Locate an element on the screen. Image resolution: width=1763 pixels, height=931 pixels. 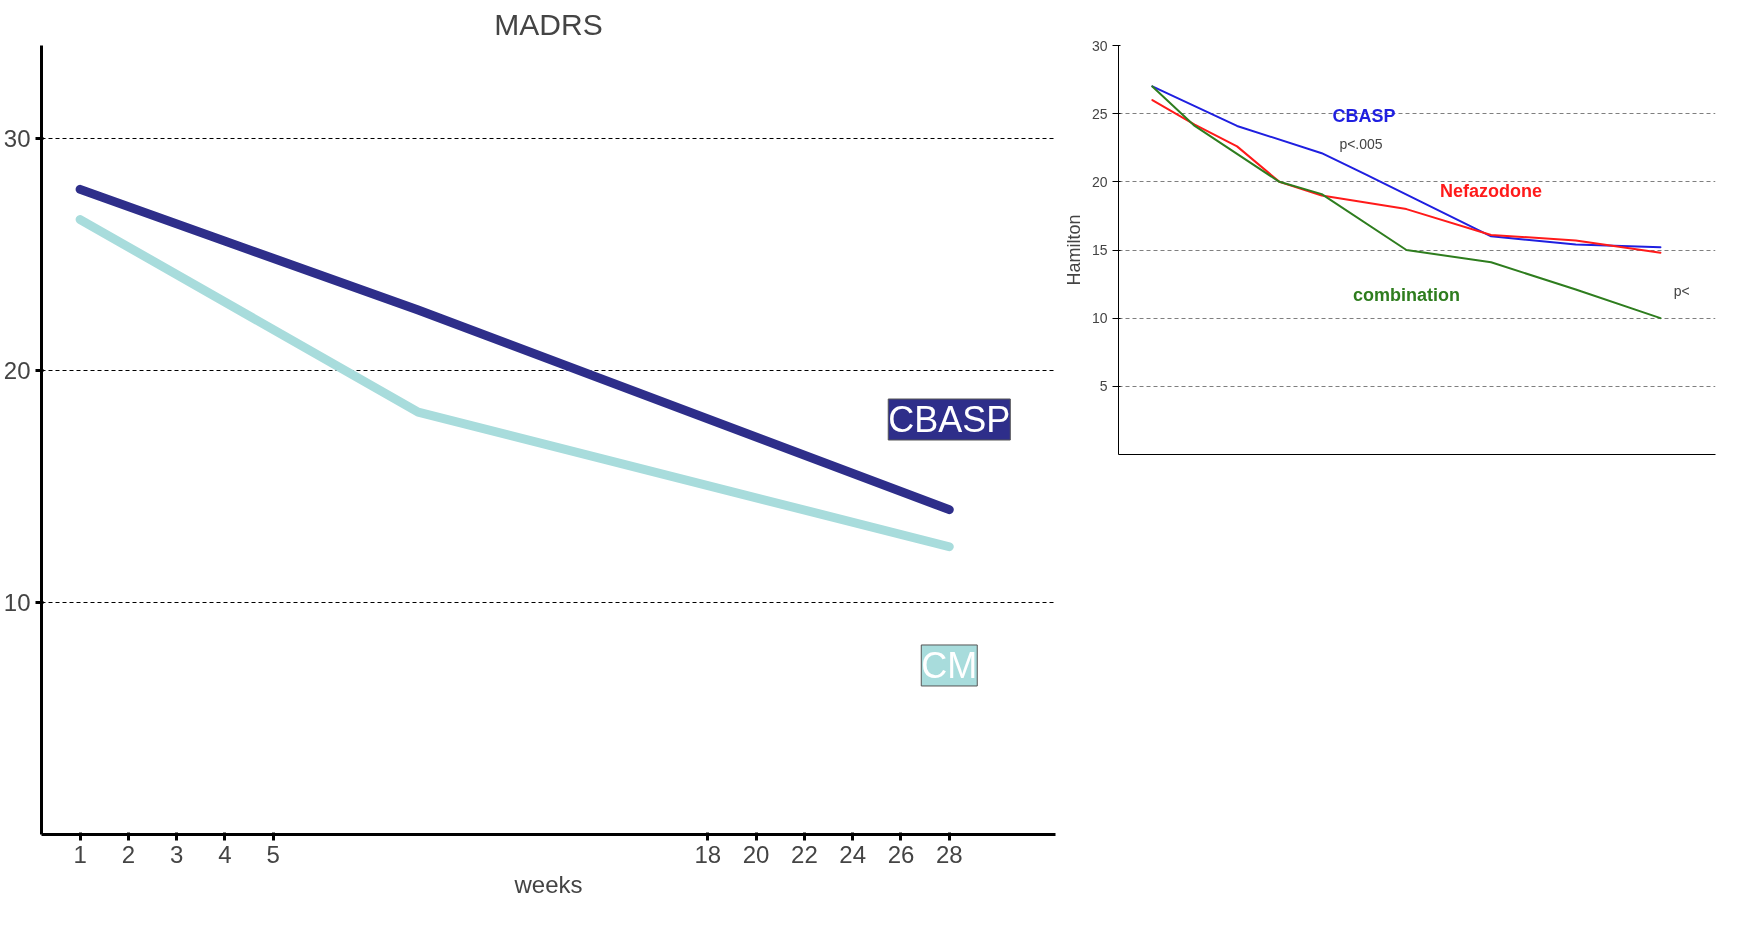
x-tick-label: 22 is located at coordinates (804, 854).